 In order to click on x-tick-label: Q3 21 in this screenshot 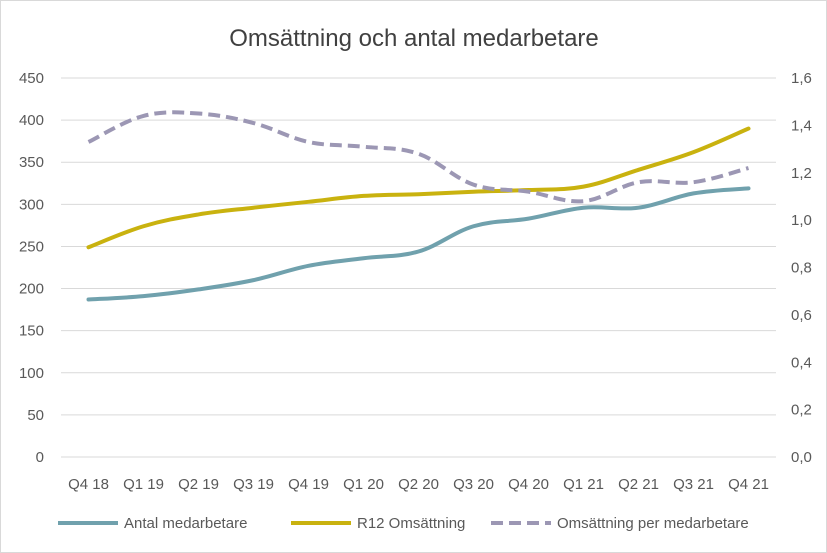, I will do `click(693, 484)`.